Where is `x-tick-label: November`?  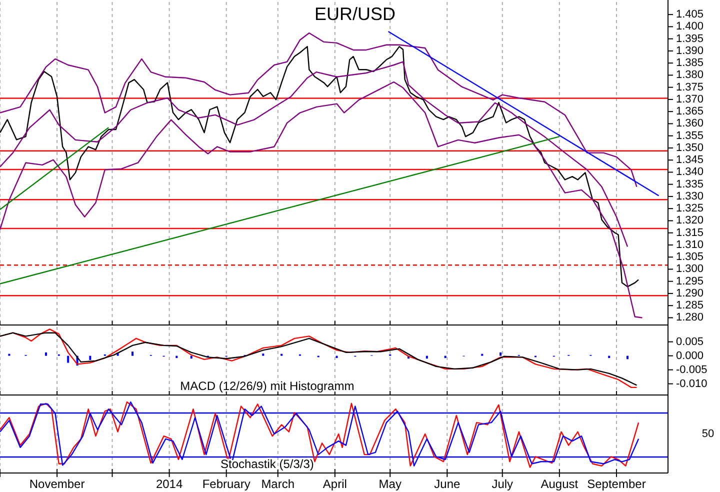
x-tick-label: November is located at coordinates (57, 484).